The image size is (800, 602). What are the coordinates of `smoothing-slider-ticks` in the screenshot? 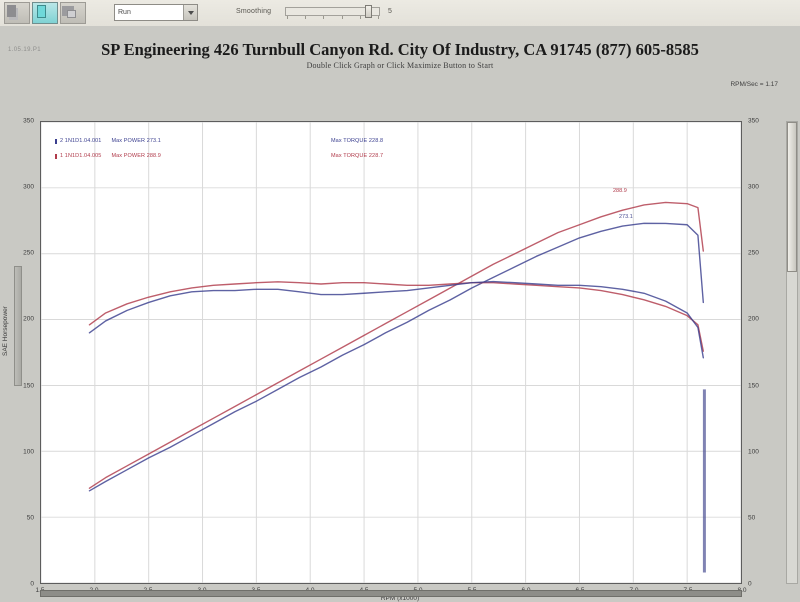 It's located at (333, 18).